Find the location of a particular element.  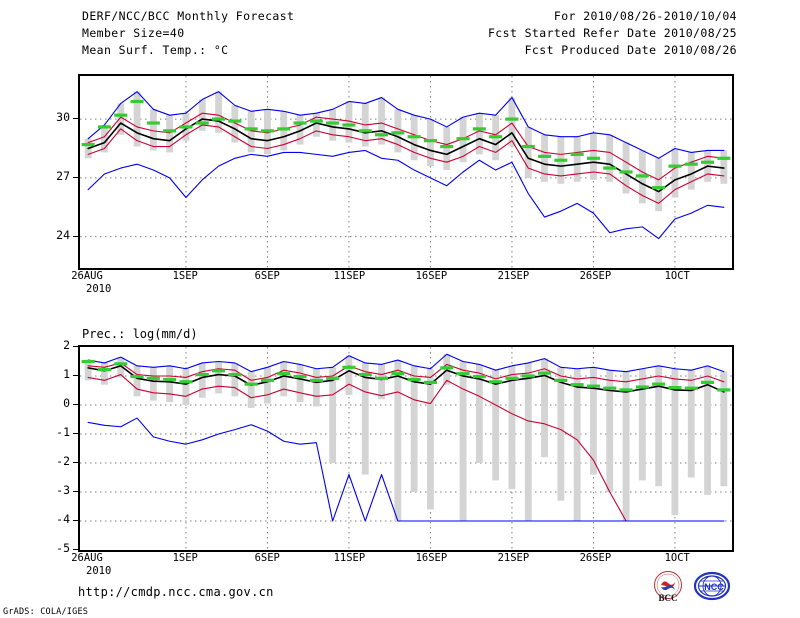

y-axis-tick-label: -5 is located at coordinates (63, 548).